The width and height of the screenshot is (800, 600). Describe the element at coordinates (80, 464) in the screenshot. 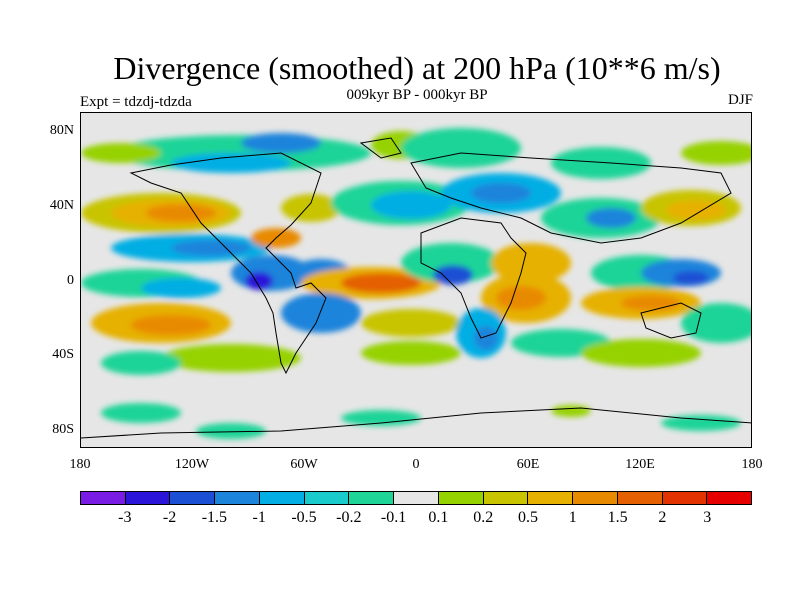

I see `lon-label-180w: 180` at that location.